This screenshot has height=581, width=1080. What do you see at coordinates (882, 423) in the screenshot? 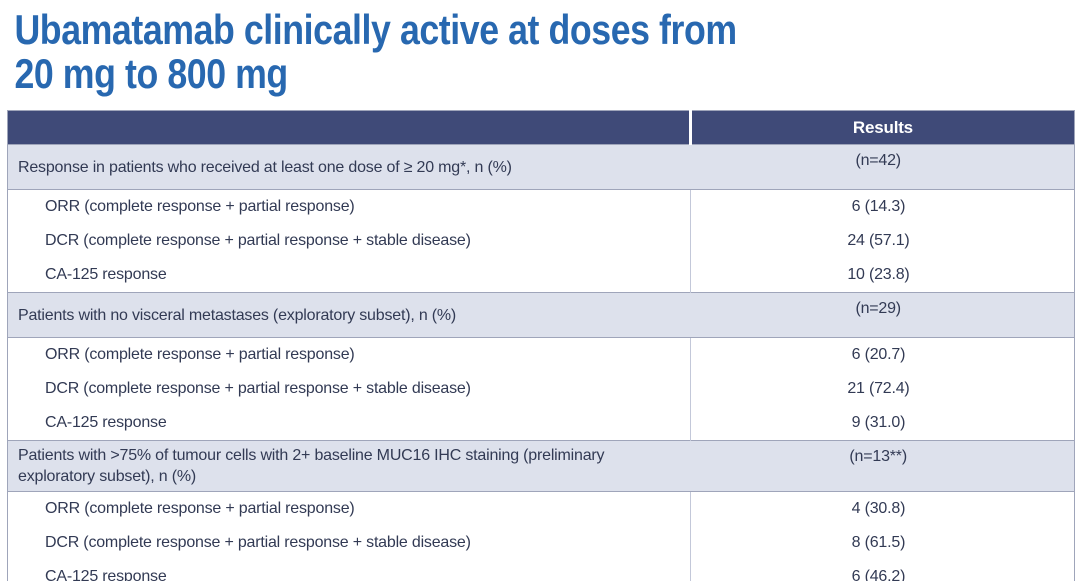
I see `row-value: 9 (31.0)` at bounding box center [882, 423].